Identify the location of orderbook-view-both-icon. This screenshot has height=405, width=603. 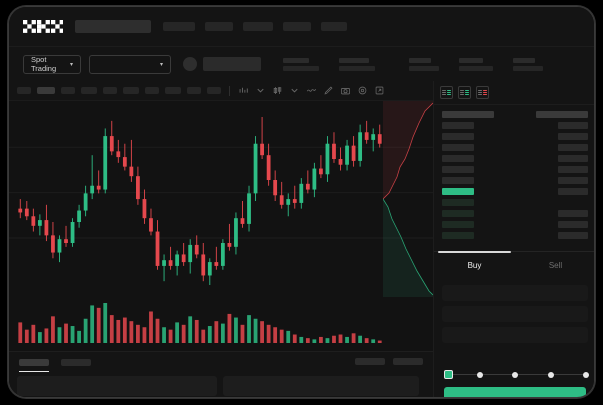
(446, 92).